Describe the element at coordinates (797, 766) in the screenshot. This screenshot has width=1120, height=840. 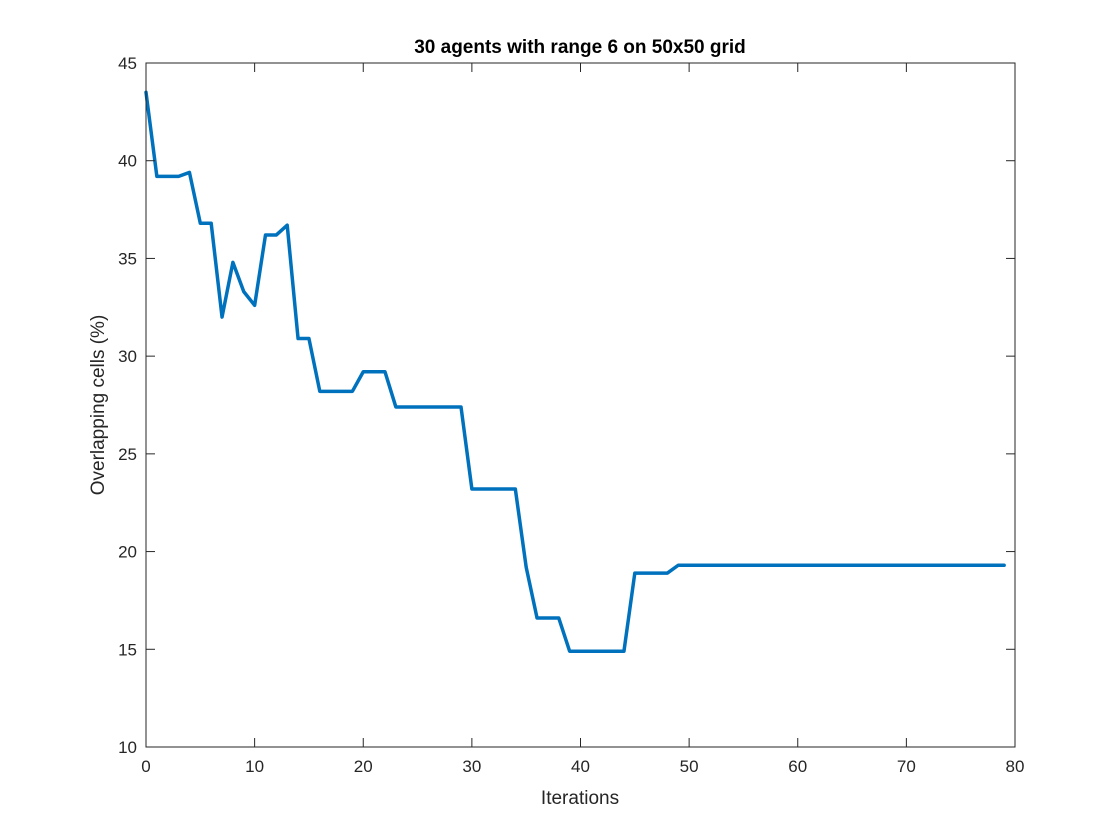
I see `x-tick-label: 60` at that location.